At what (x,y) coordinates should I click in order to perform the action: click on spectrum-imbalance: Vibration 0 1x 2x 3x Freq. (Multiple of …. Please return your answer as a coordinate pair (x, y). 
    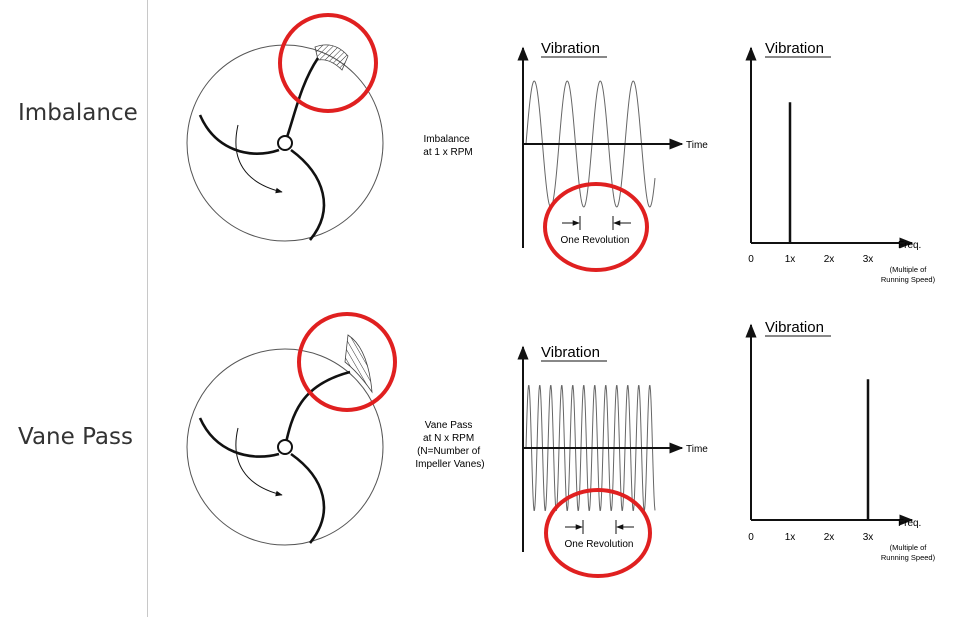
    Looking at the image, I should click on (840, 162).